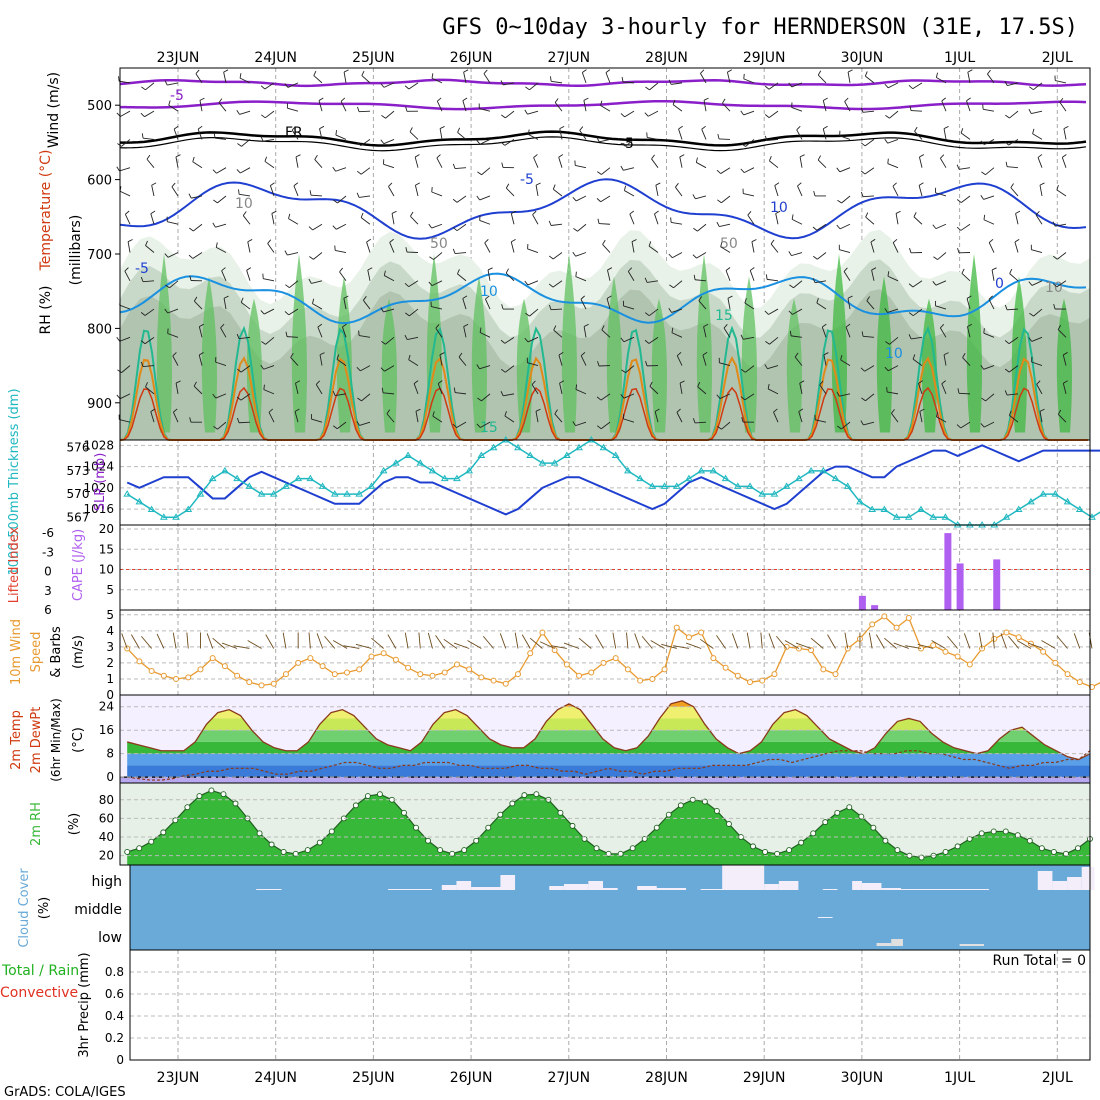 Image resolution: width=1100 pixels, height=1100 pixels. Describe the element at coordinates (106, 837) in the screenshot. I see `rh-tick-label: 40` at that location.